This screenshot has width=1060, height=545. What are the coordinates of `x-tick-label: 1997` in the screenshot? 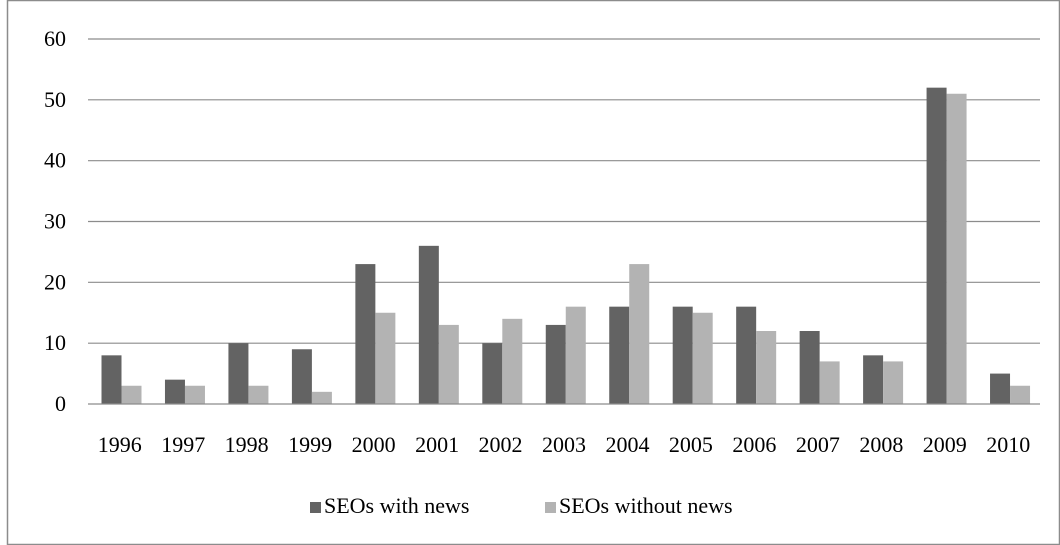 It's located at (183, 444).